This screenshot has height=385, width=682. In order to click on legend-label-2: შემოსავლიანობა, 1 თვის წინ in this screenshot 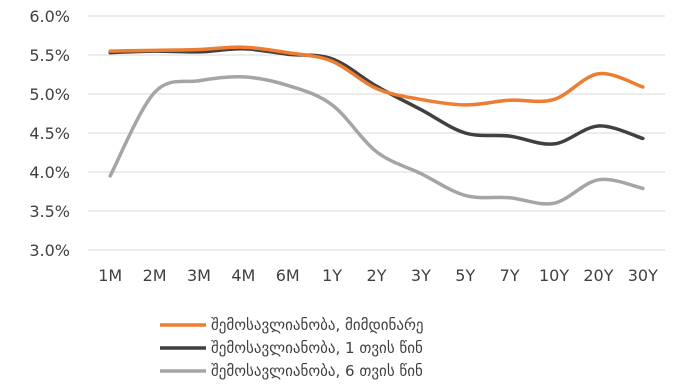, I will do `click(317, 348)`.